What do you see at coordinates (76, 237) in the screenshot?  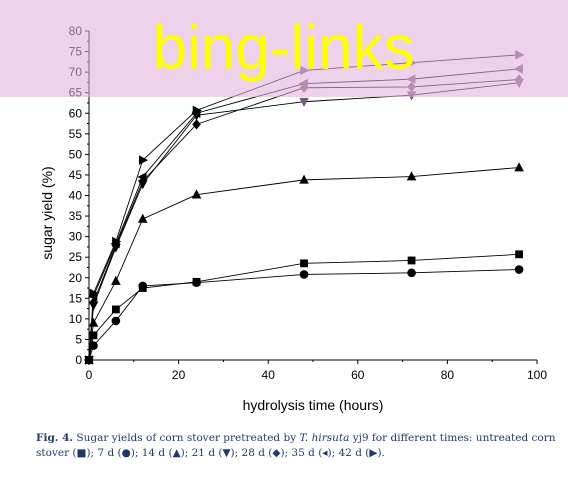 I see `y-tick-label: 30` at bounding box center [76, 237].